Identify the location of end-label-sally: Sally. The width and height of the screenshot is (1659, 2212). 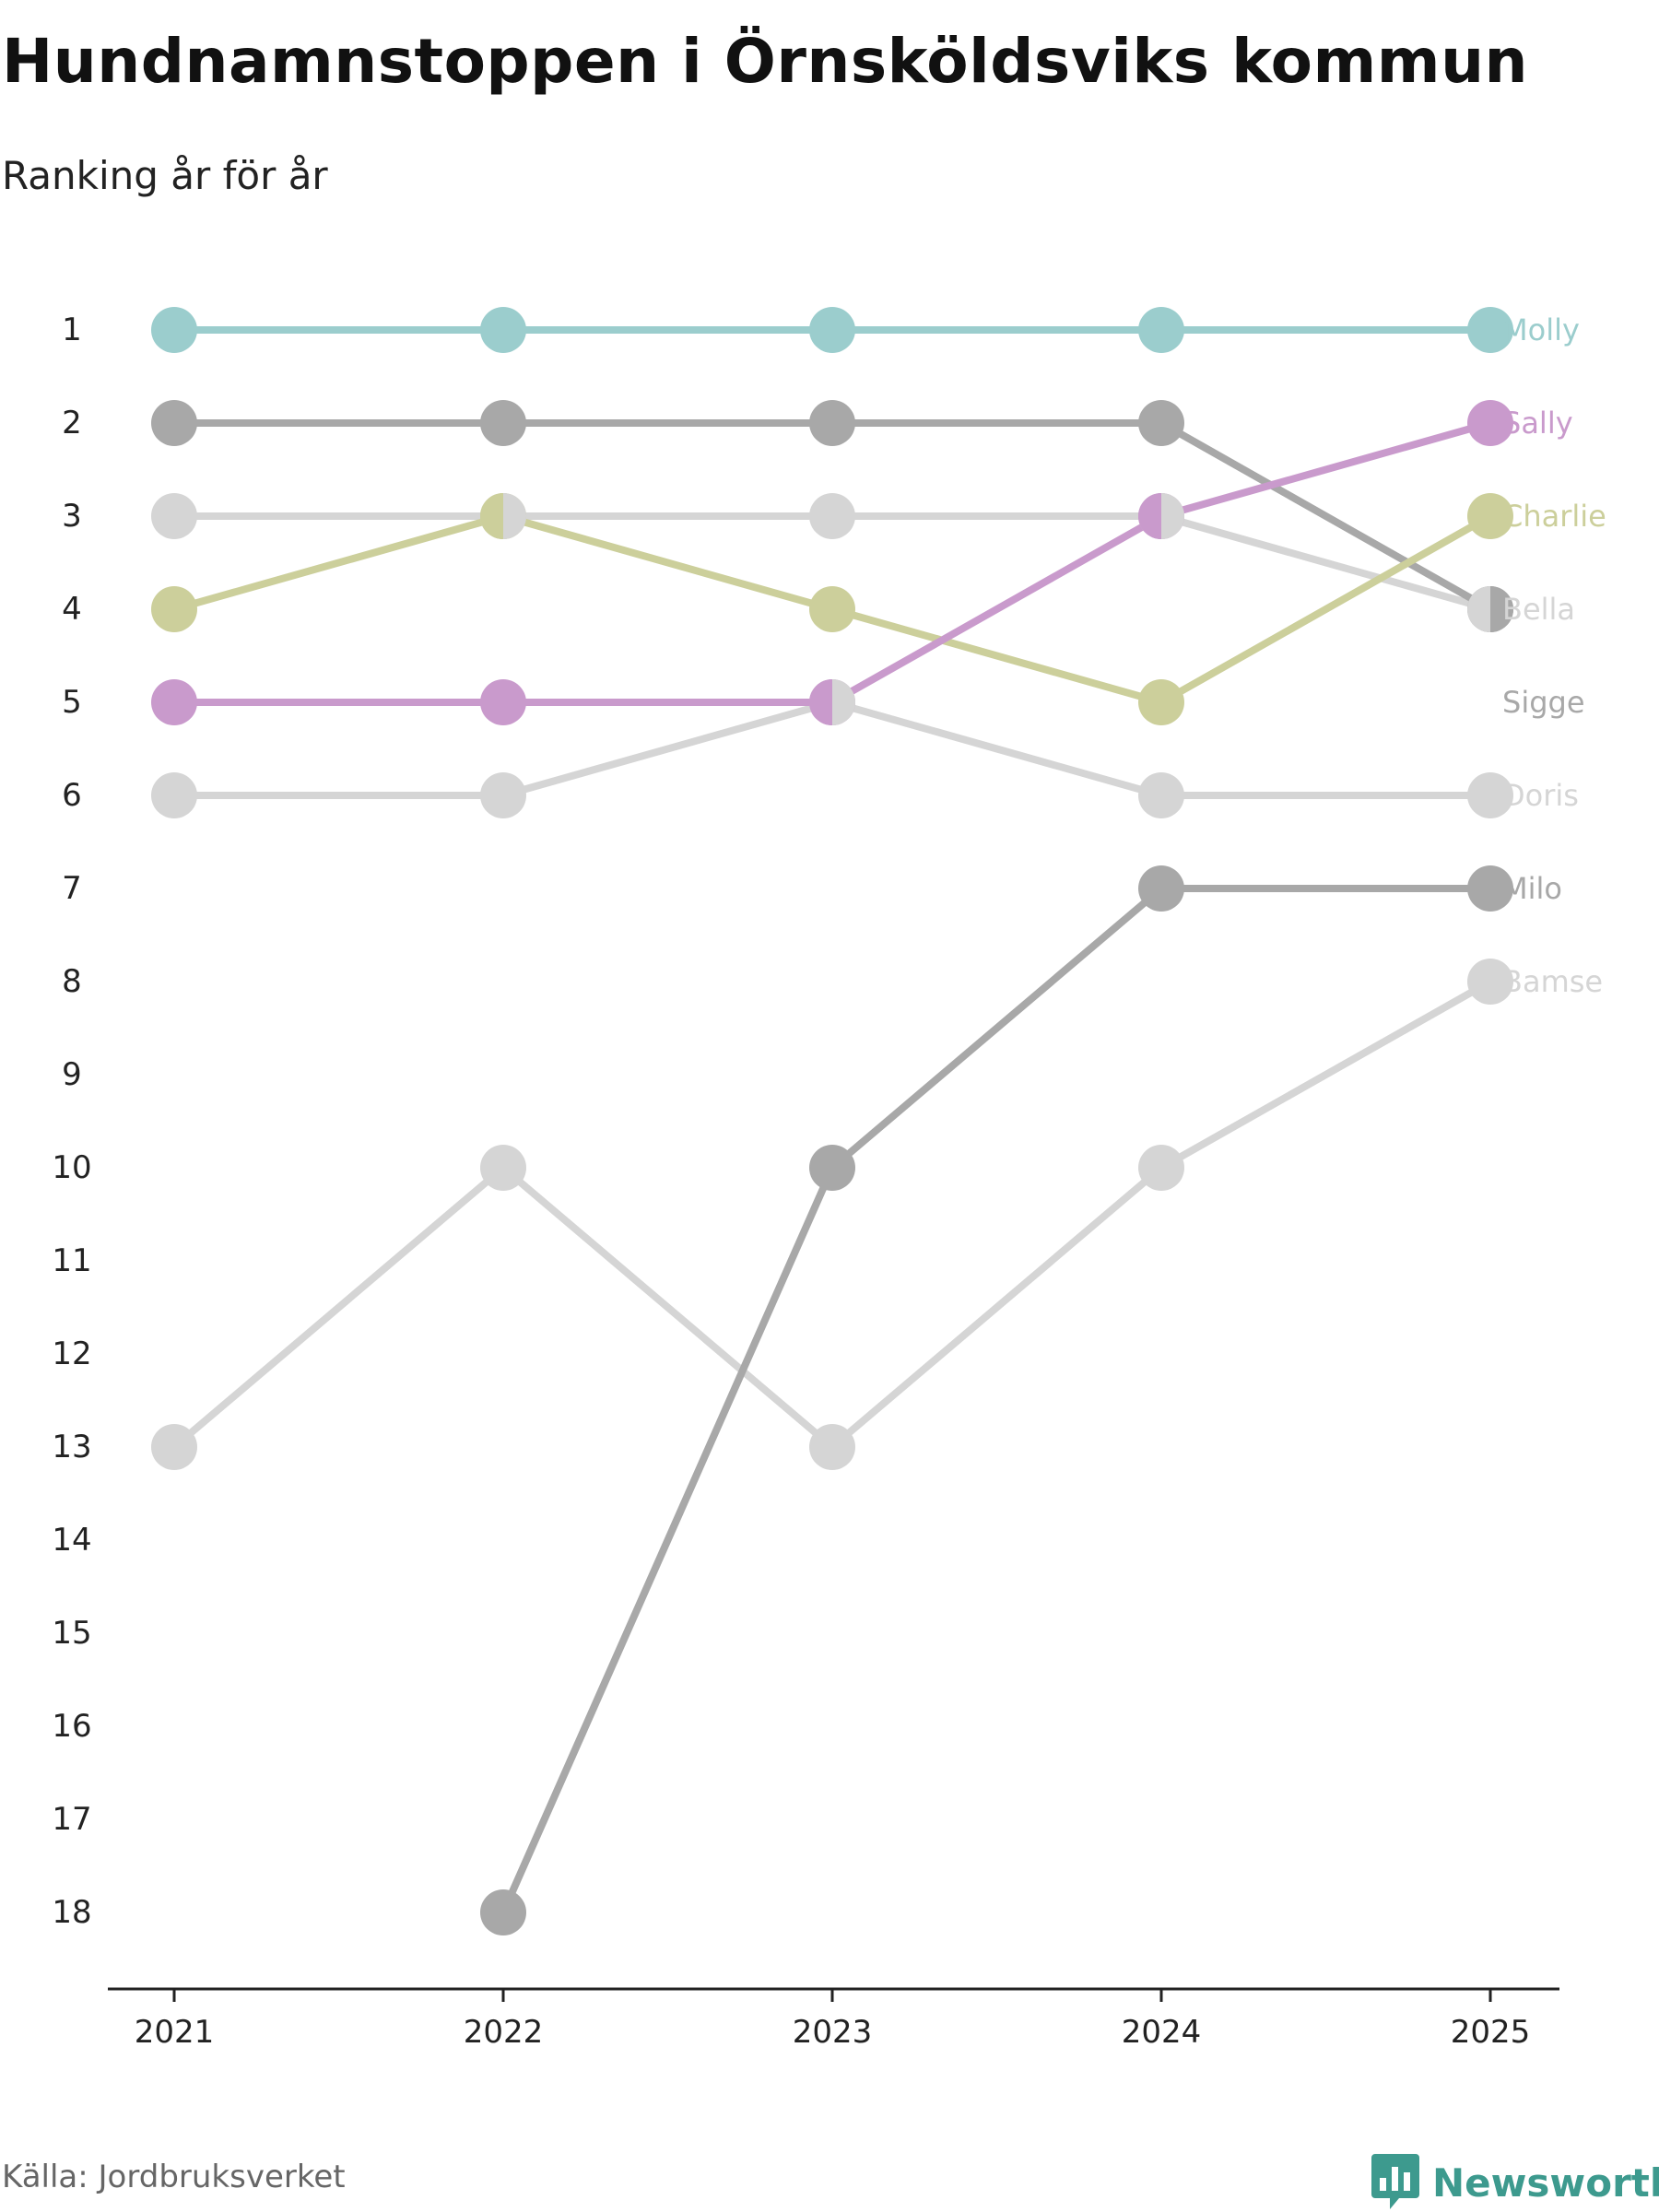
(1537, 423).